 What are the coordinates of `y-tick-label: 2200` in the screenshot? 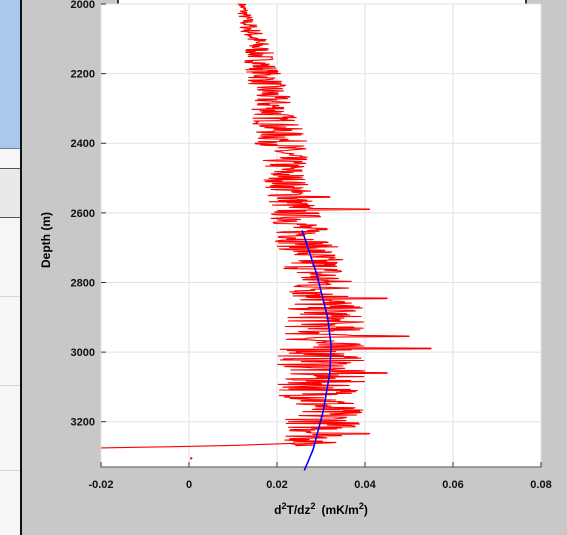 It's located at (83, 75).